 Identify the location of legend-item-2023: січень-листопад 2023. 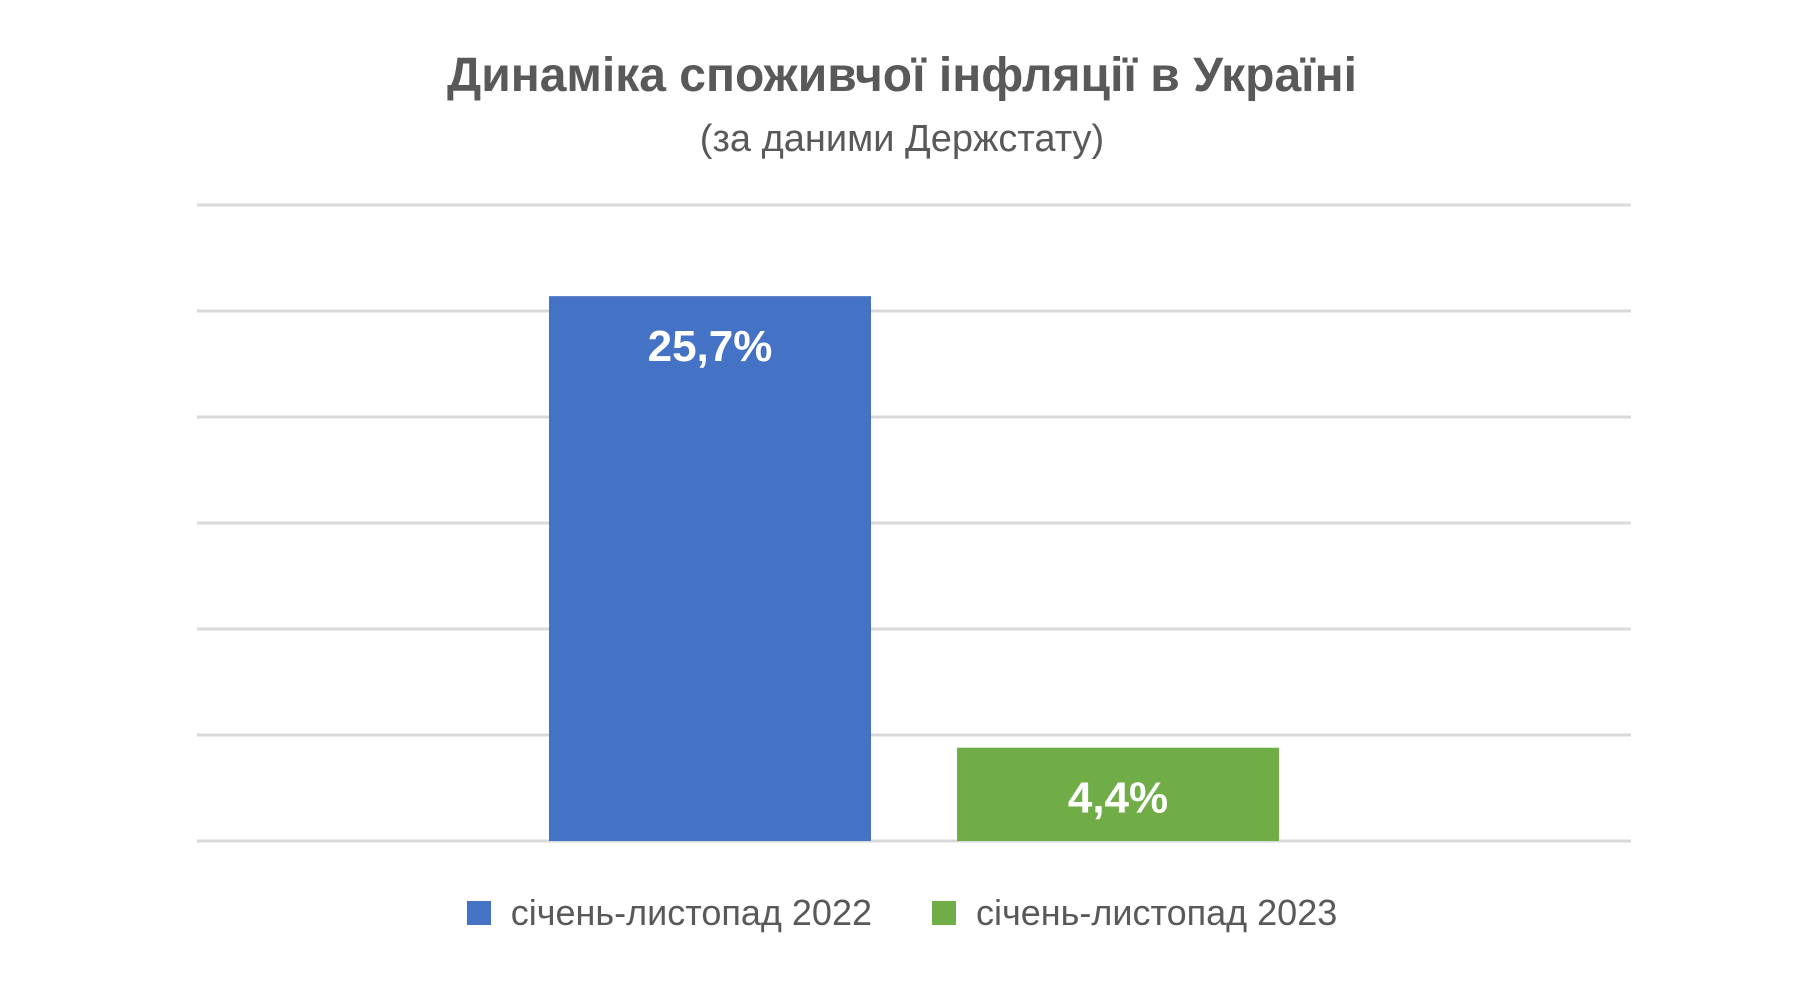
(1134, 913).